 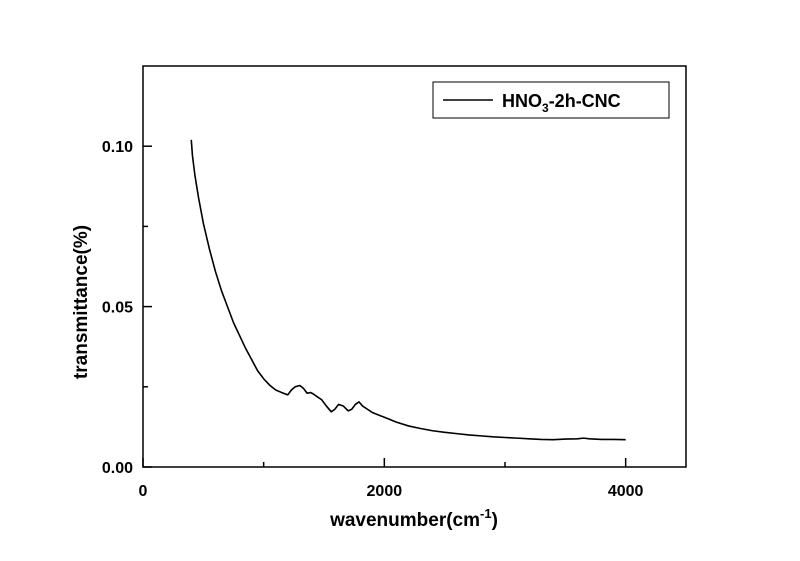 I want to click on x-tick-label: 2000, so click(x=385, y=491).